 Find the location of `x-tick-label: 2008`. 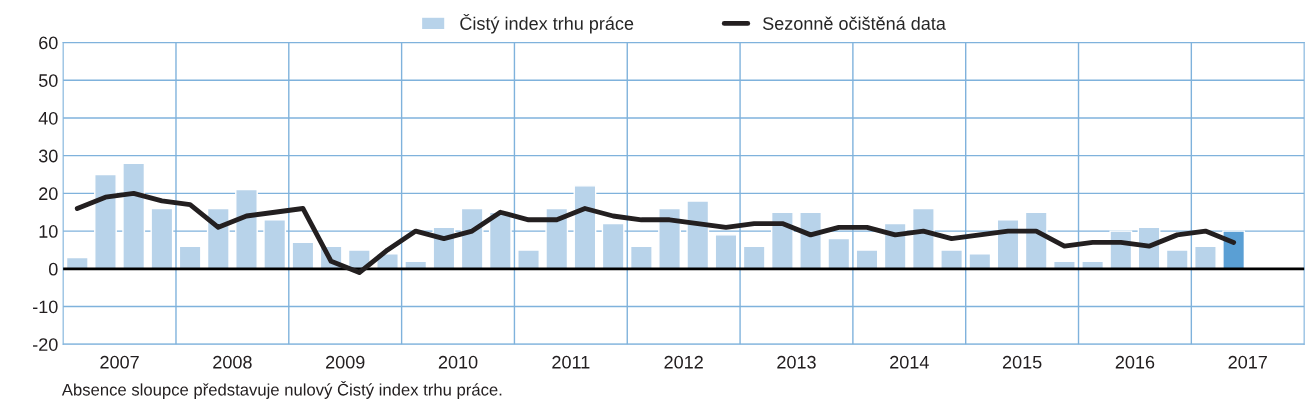

x-tick-label: 2008 is located at coordinates (232, 362).